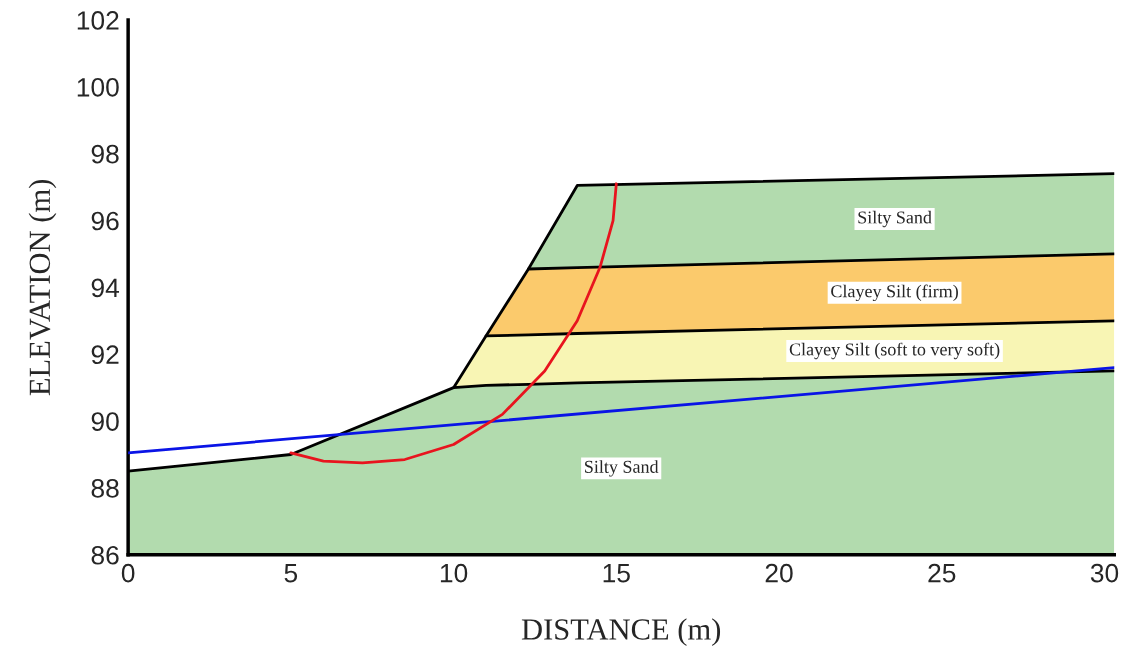  What do you see at coordinates (98, 20) in the screenshot?
I see `y-tick-label: 102` at bounding box center [98, 20].